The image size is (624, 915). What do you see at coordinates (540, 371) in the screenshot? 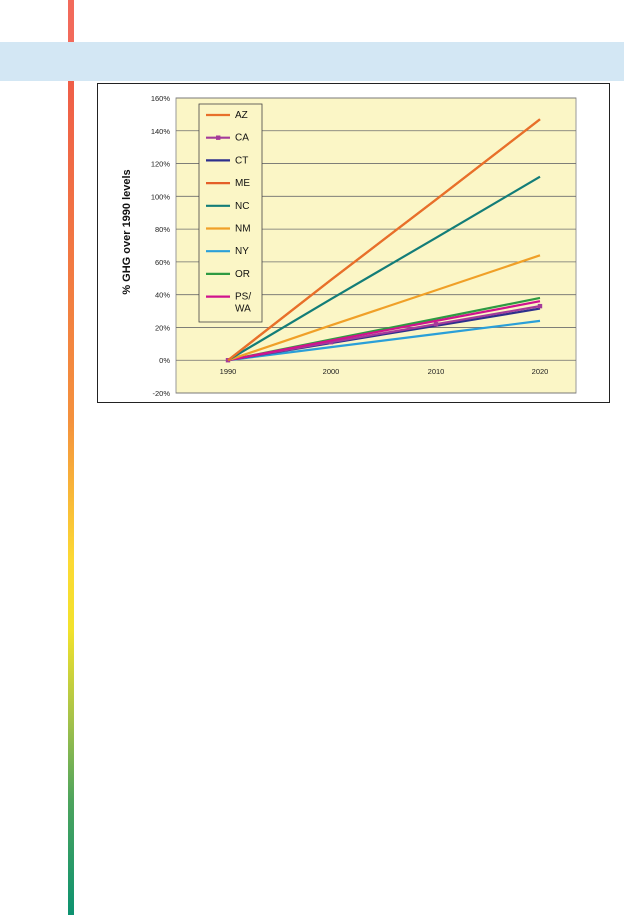
I see `x-tick-label: 2020` at bounding box center [540, 371].